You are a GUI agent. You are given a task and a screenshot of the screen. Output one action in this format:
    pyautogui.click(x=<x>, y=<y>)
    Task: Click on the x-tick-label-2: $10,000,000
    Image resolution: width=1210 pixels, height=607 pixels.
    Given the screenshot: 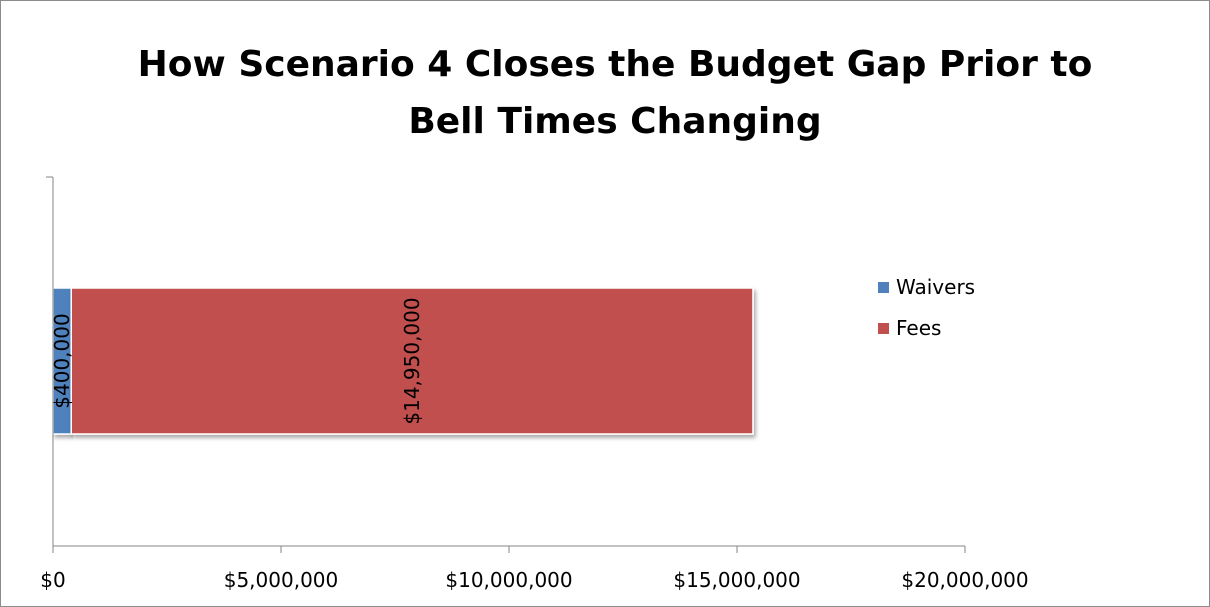 What is the action you would take?
    pyautogui.click(x=508, y=580)
    